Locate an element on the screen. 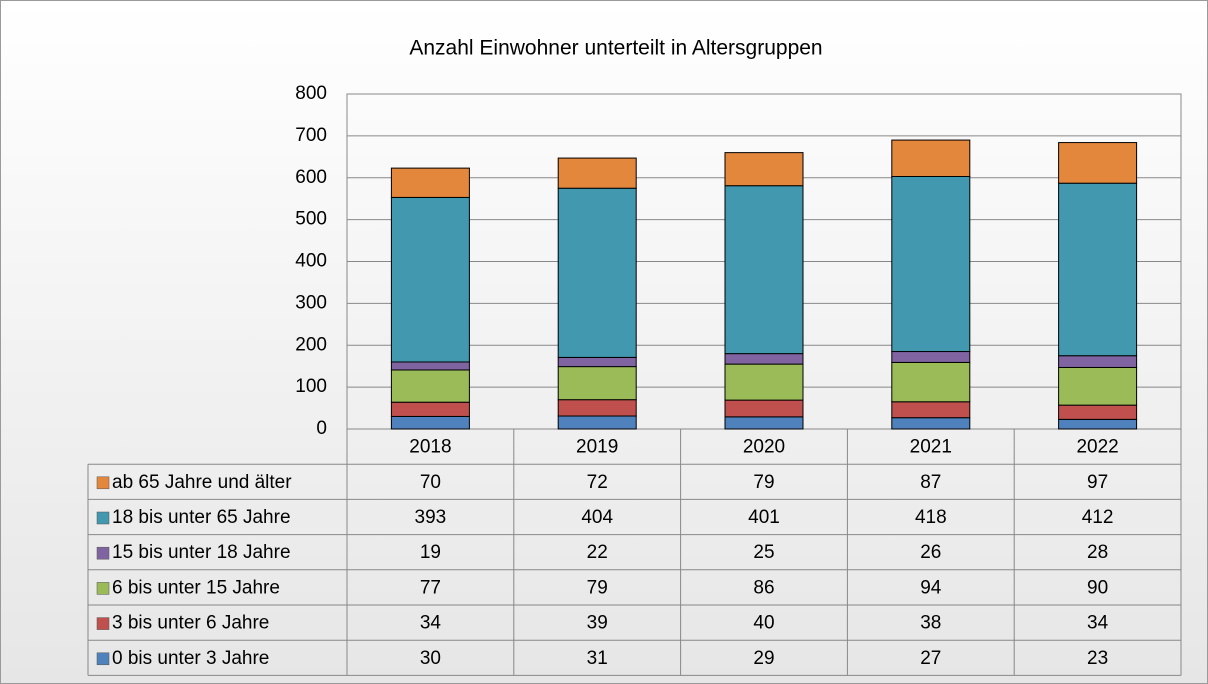  table-value: 23 is located at coordinates (1097, 658).